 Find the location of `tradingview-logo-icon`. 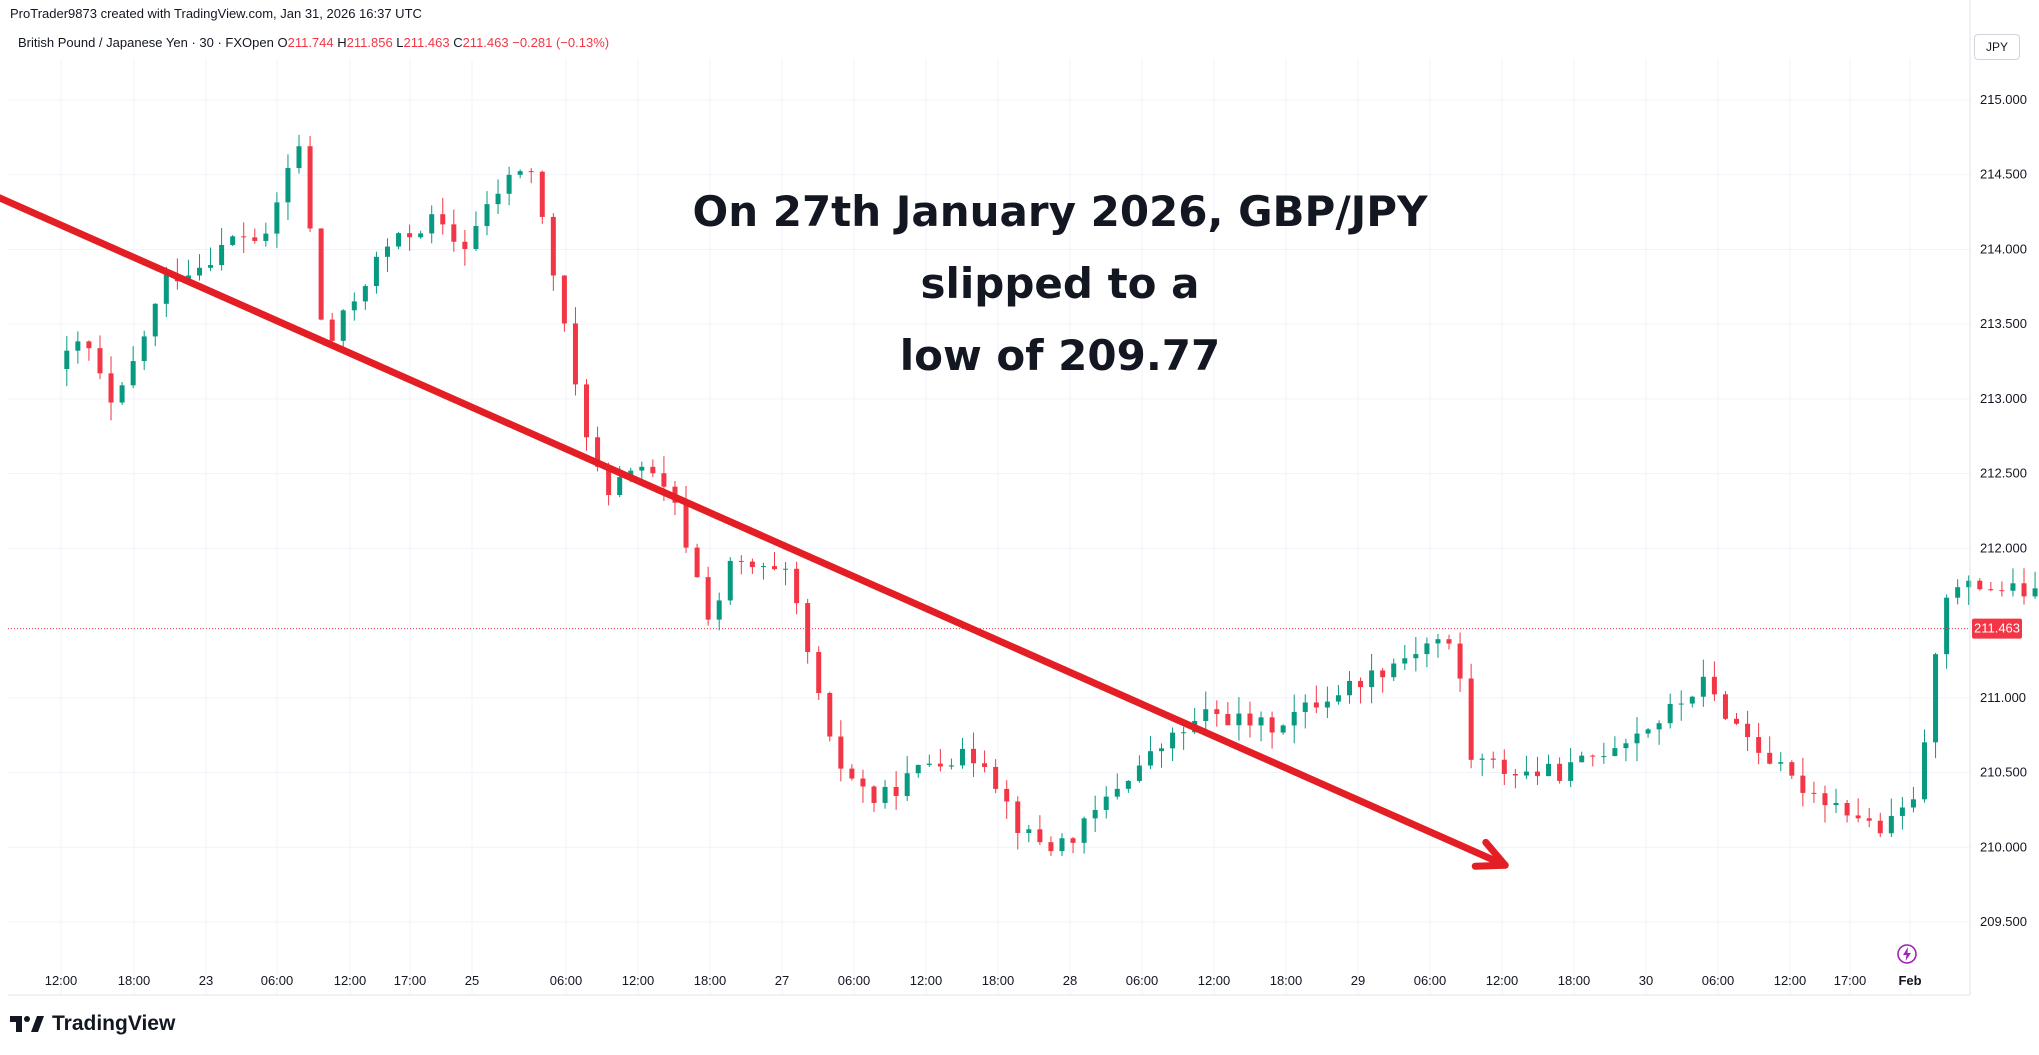

tradingview-logo-icon is located at coordinates (27, 1024).